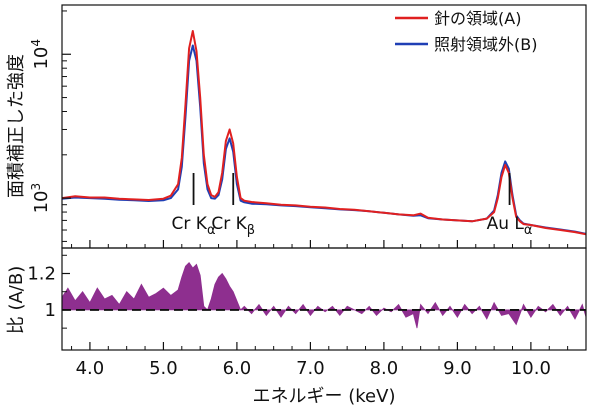 This screenshot has height=410, width=590. Describe the element at coordinates (50, 310) in the screenshot. I see `bottom-y-tick-label: 1` at that location.